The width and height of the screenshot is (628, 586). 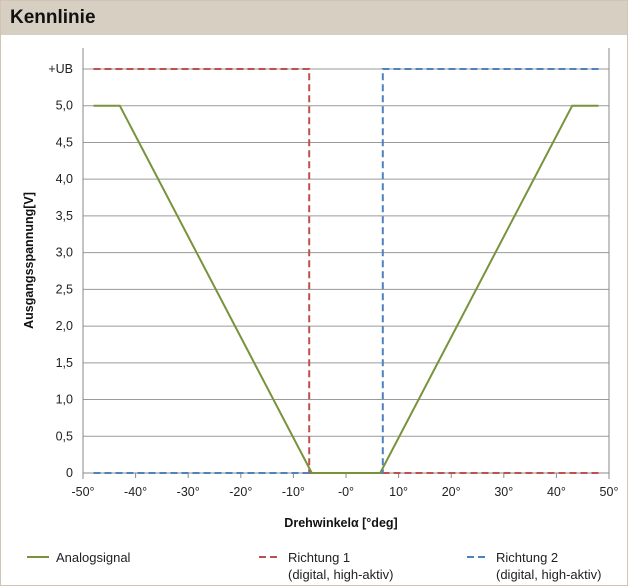 I want to click on y-tick-label: 2,5, so click(x=64, y=289).